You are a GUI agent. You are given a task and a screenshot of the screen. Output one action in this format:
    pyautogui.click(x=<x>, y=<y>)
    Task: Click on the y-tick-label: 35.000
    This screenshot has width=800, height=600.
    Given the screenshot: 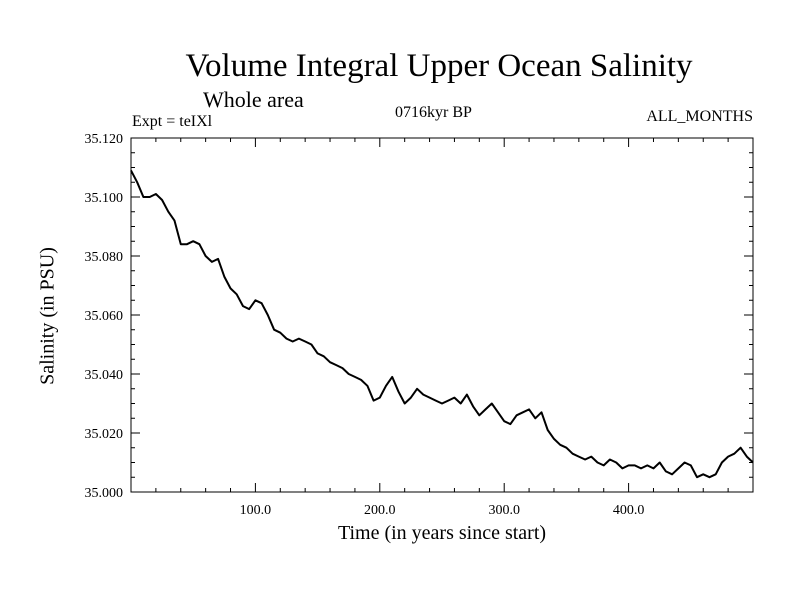 What is the action you would take?
    pyautogui.click(x=104, y=493)
    